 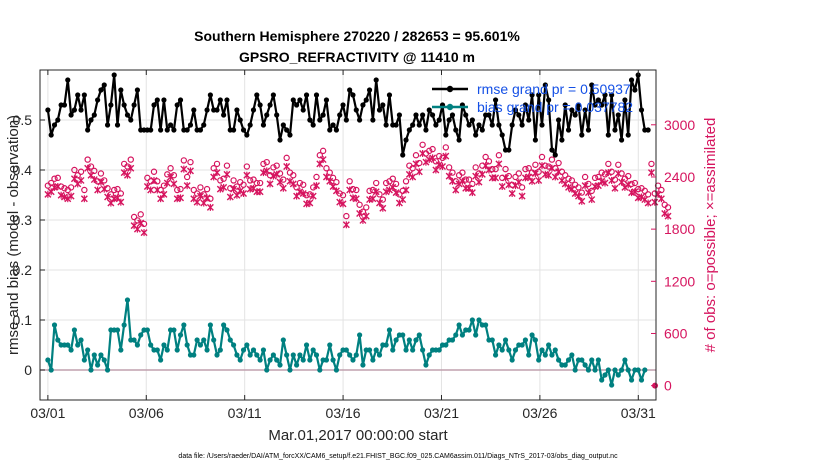 What do you see at coordinates (450, 89) in the screenshot?
I see `legend-rmse-marker` at bounding box center [450, 89].